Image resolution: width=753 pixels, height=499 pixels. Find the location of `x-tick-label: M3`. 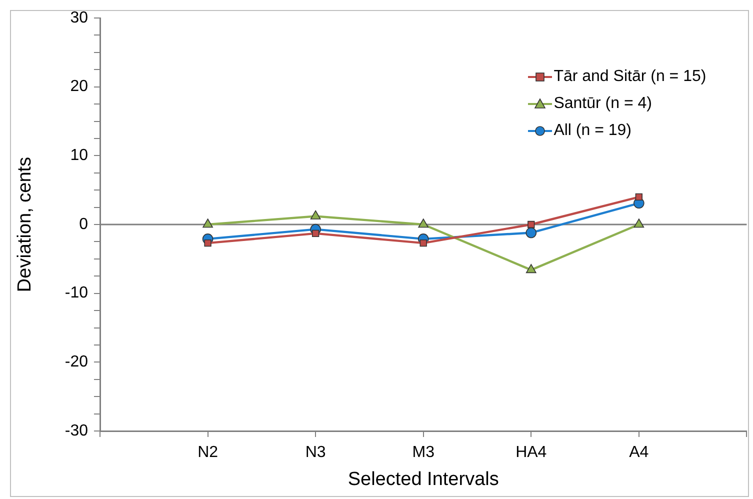

x-tick-label: M3 is located at coordinates (423, 453).